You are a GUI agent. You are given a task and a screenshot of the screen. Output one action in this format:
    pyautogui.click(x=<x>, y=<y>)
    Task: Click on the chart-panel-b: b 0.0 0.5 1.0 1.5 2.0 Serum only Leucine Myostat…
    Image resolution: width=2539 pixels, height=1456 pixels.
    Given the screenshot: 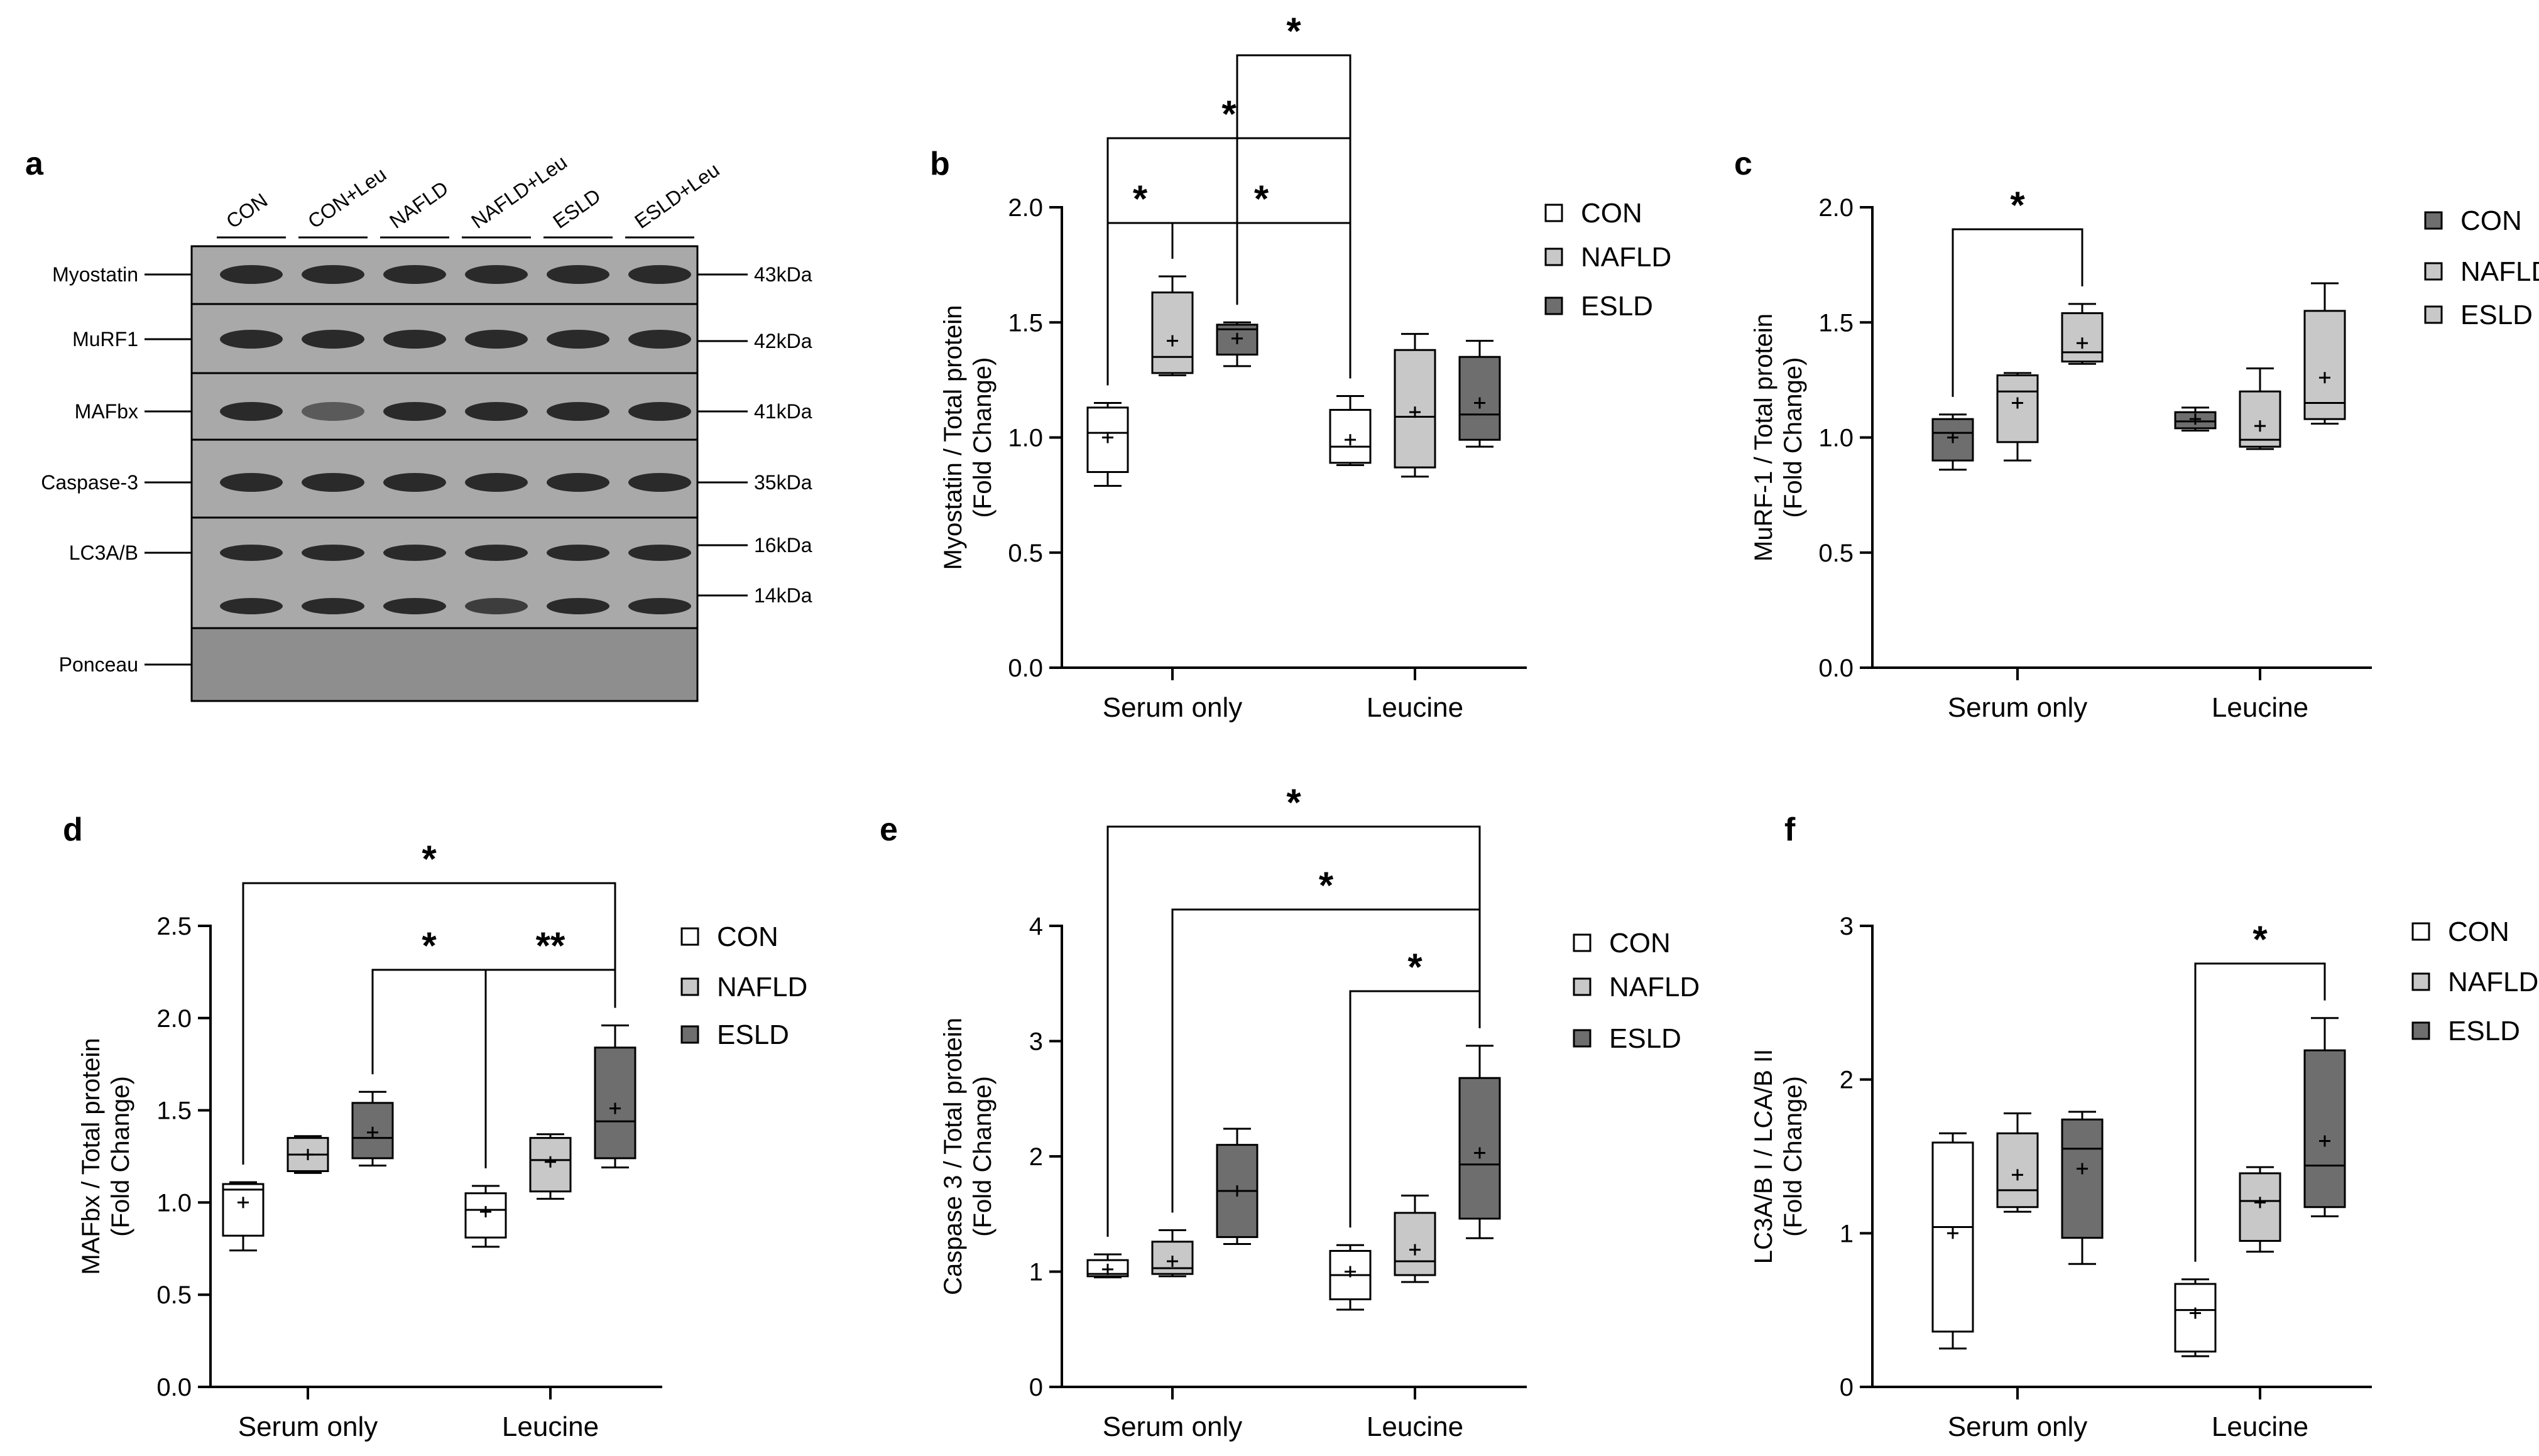 What is the action you would take?
    pyautogui.click(x=1300, y=366)
    